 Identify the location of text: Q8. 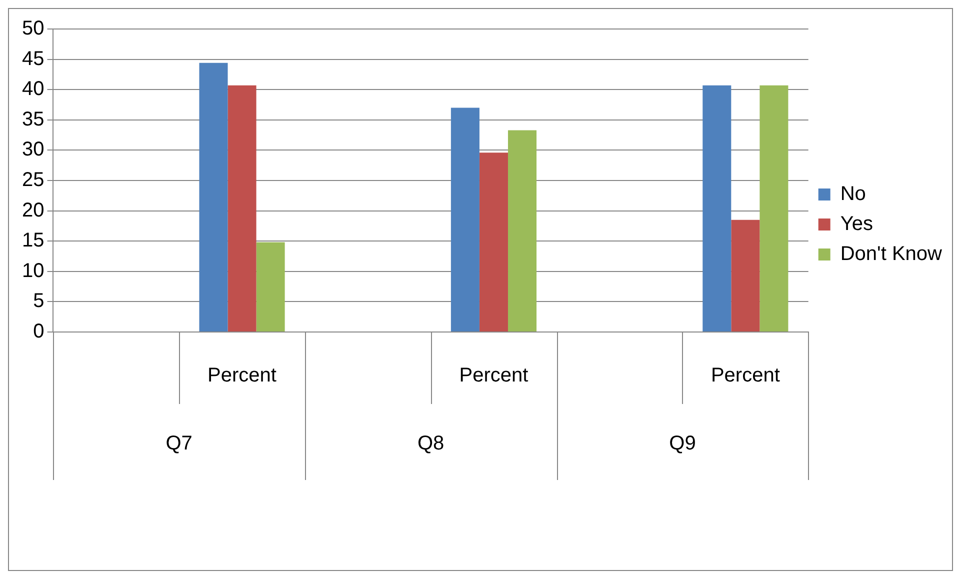
(430, 443).